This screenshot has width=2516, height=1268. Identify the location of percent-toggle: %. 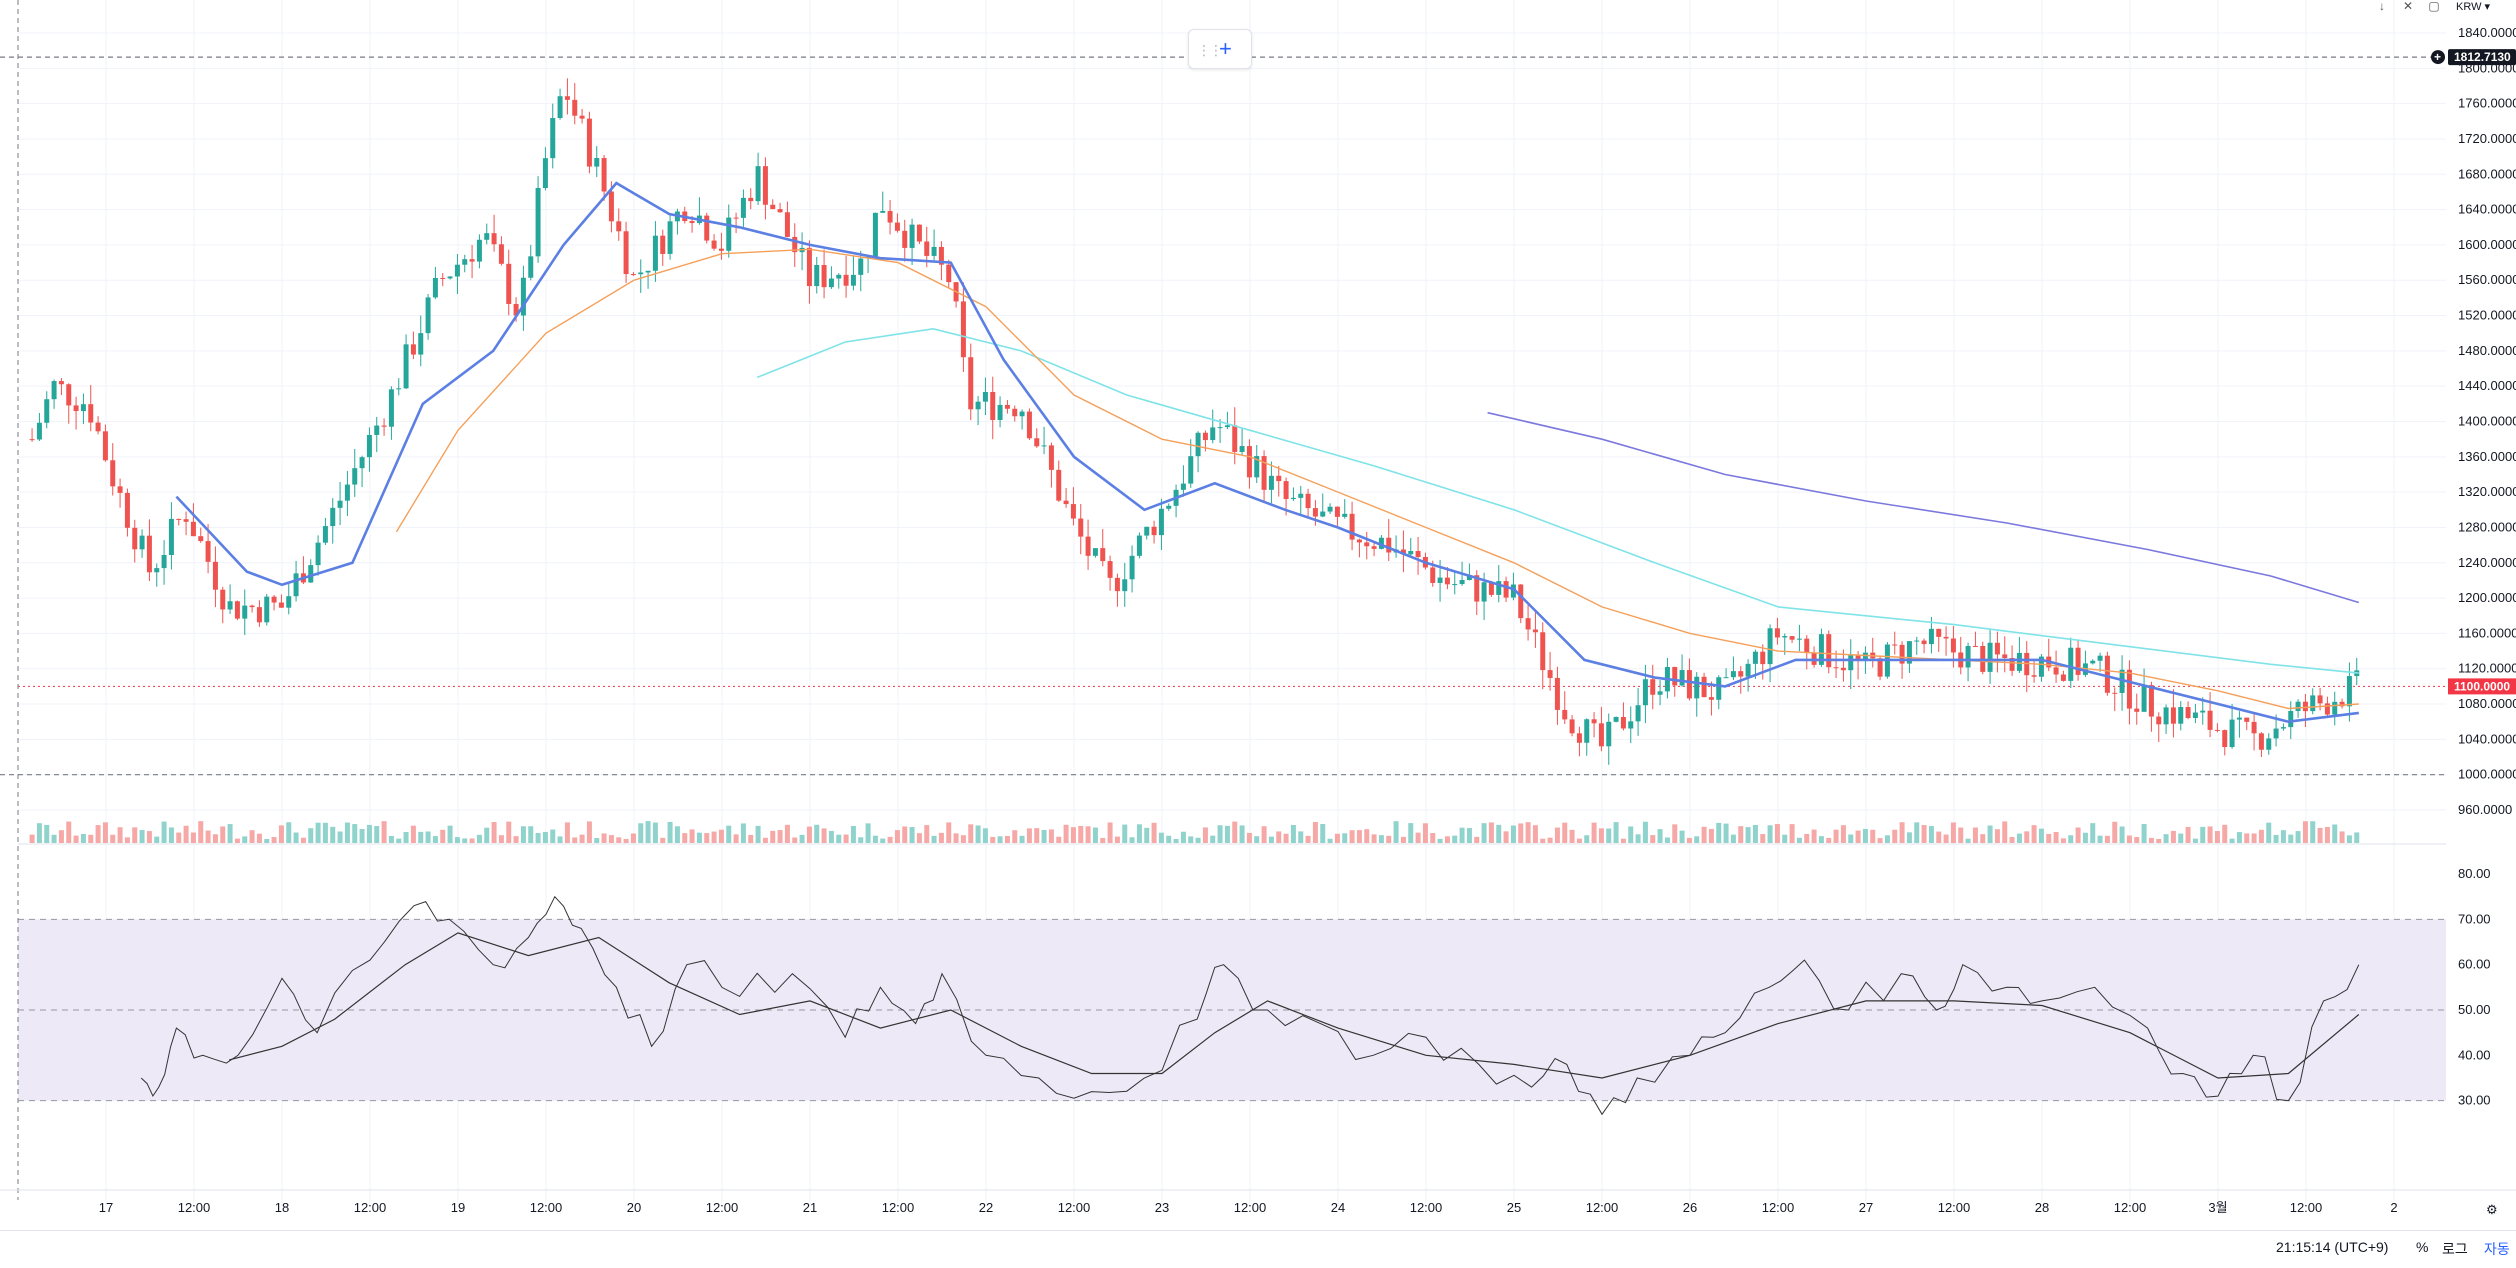
(2422, 1247).